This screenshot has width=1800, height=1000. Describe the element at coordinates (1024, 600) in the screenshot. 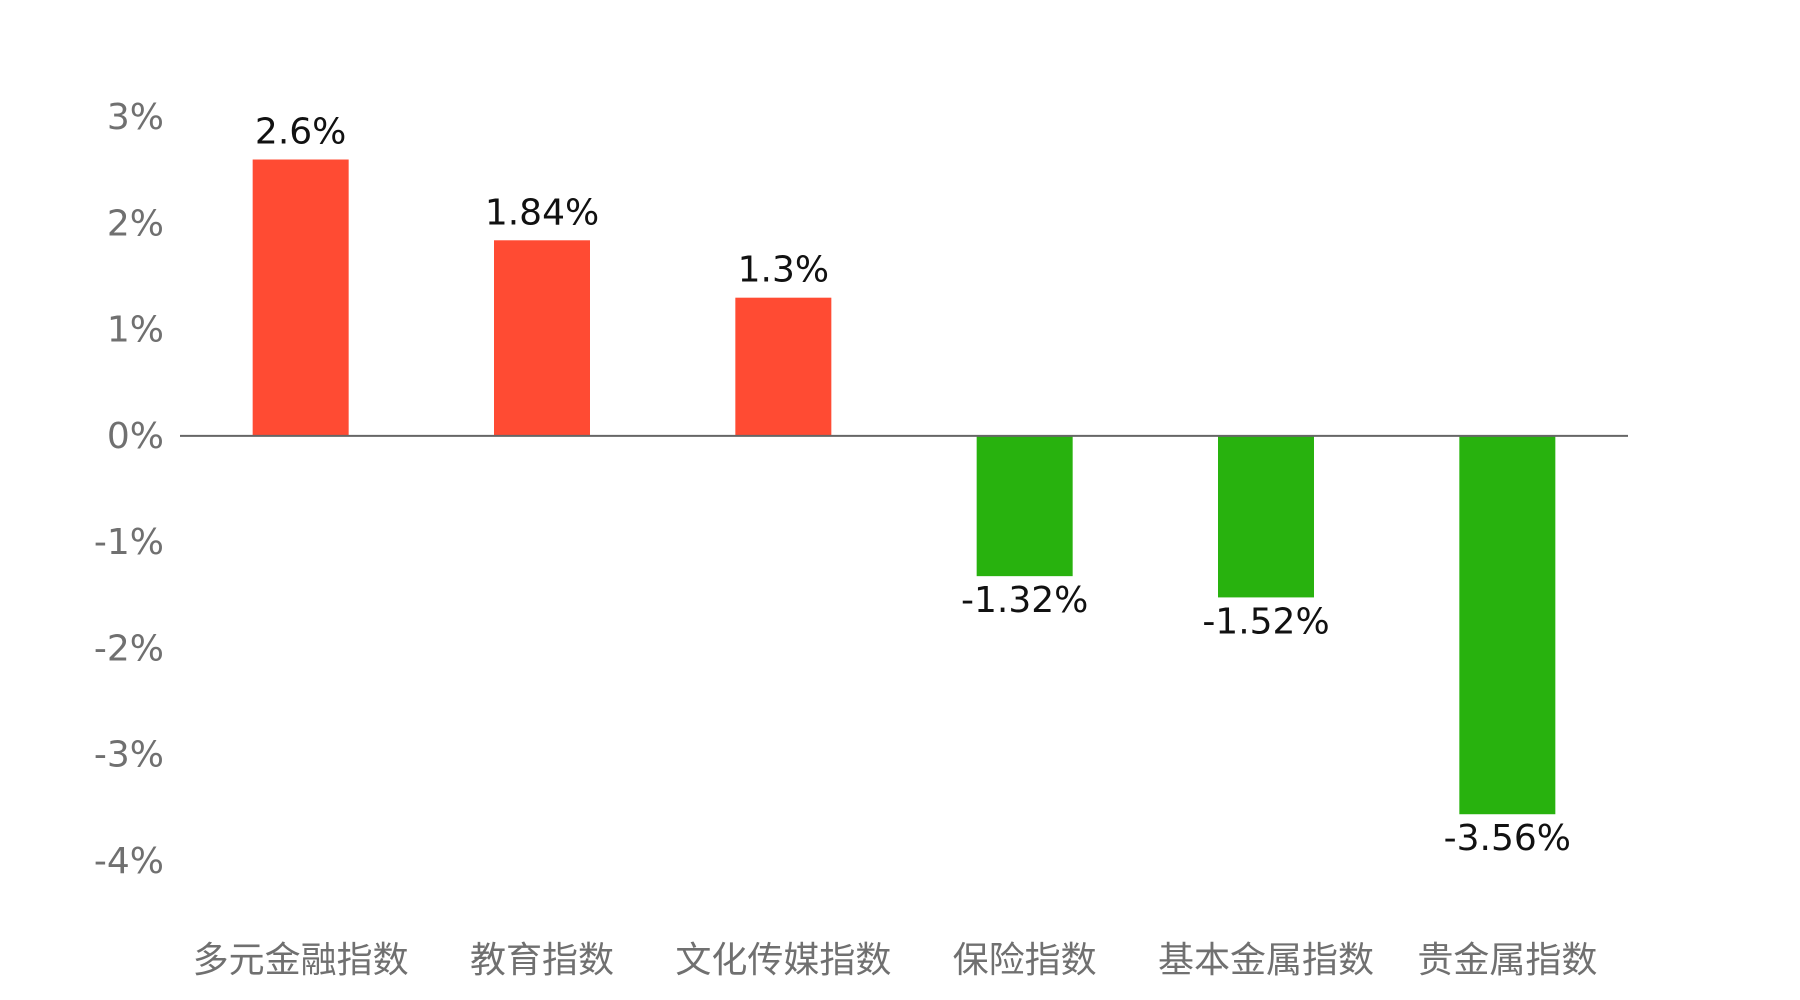

I see `data-label: -1.32%` at that location.